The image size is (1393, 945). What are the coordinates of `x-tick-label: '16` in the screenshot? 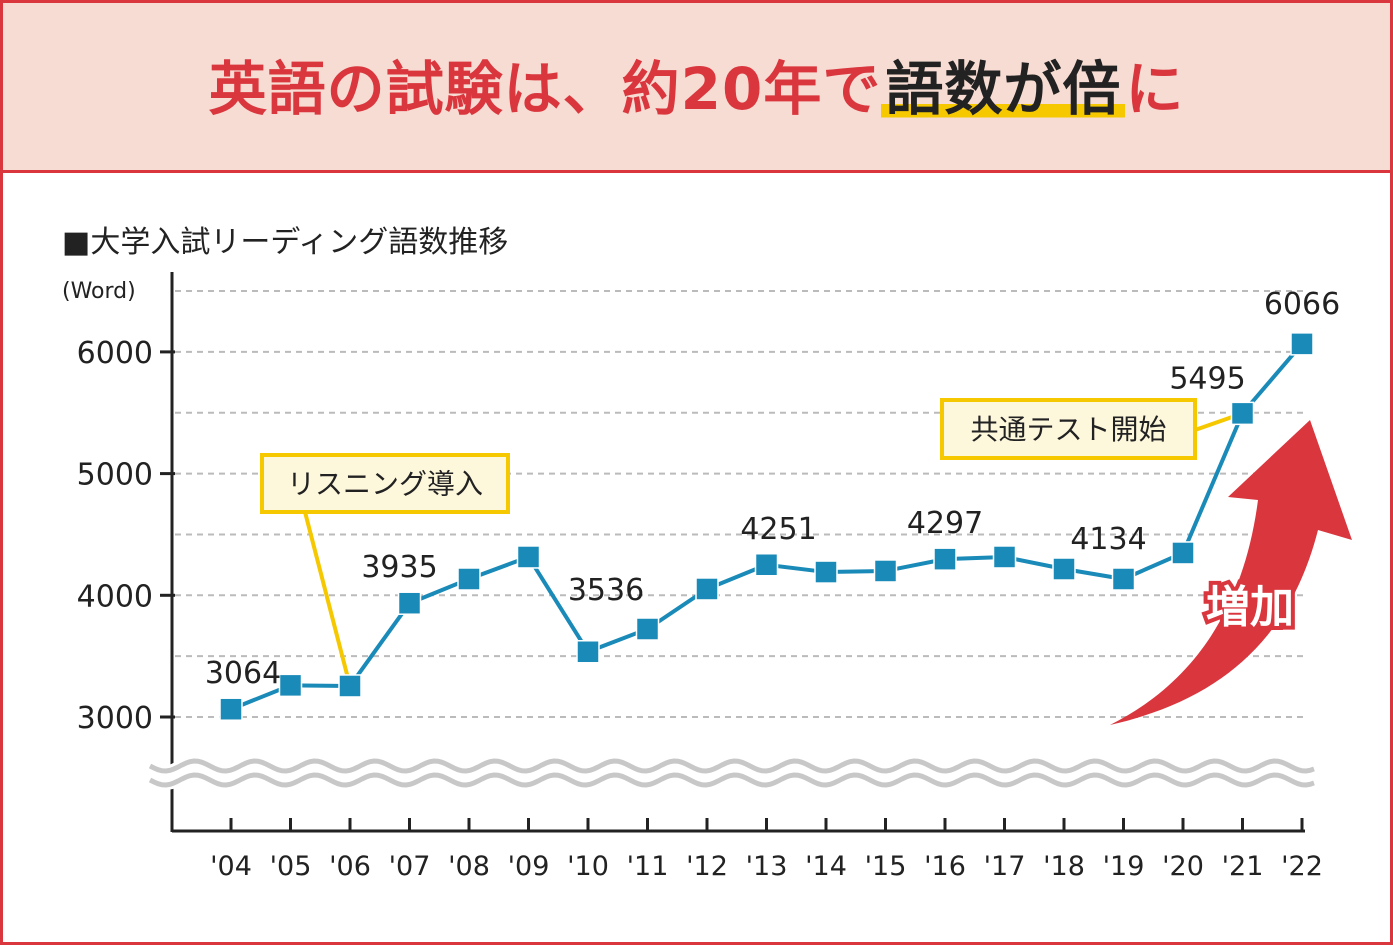 It's located at (945, 866).